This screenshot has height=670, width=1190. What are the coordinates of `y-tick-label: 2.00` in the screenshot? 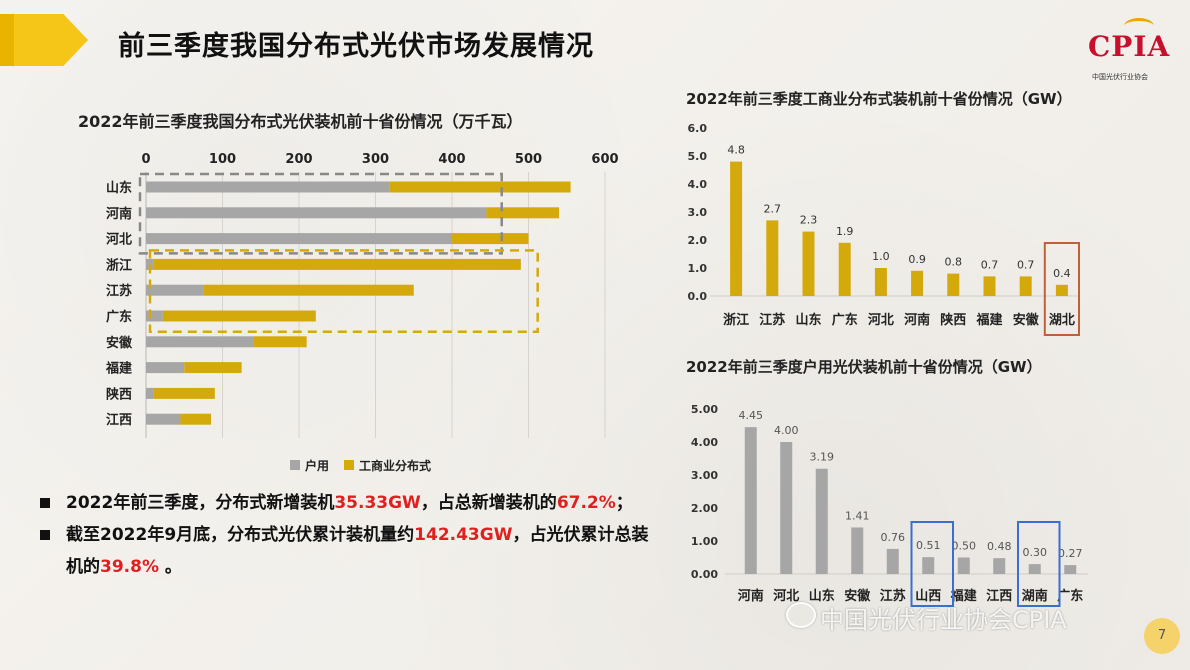 It's located at (704, 508).